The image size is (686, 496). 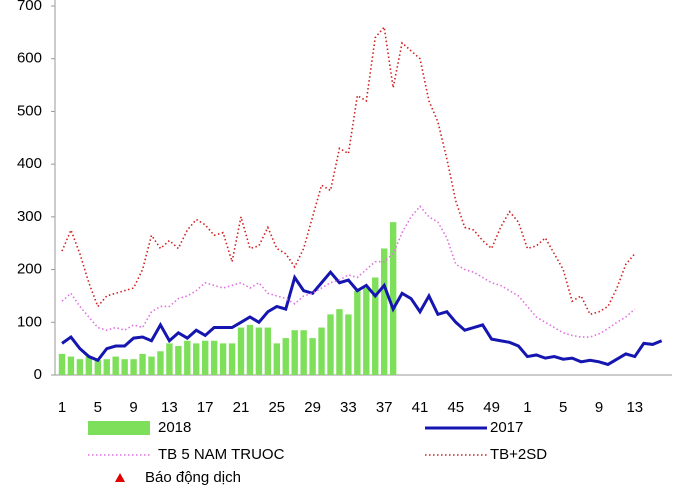 What do you see at coordinates (29, 269) in the screenshot?
I see `y-tick-label: 200` at bounding box center [29, 269].